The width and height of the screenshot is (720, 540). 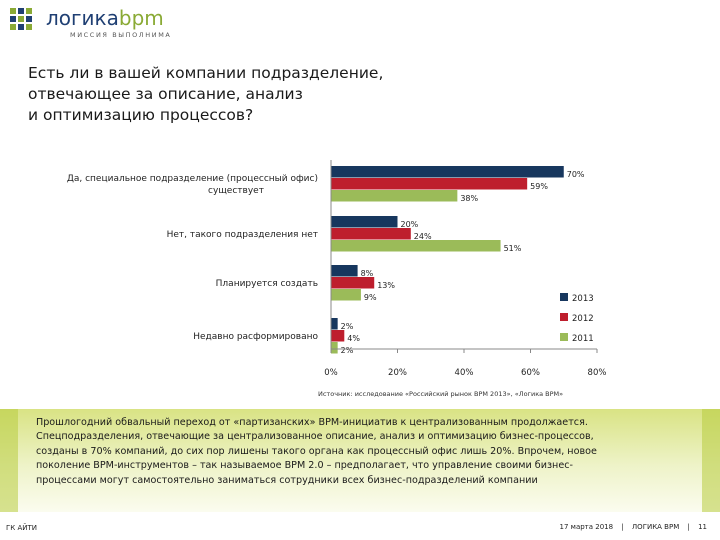 What do you see at coordinates (655, 527) in the screenshot?
I see `footer-brand: ЛОГИКА BPM` at bounding box center [655, 527].